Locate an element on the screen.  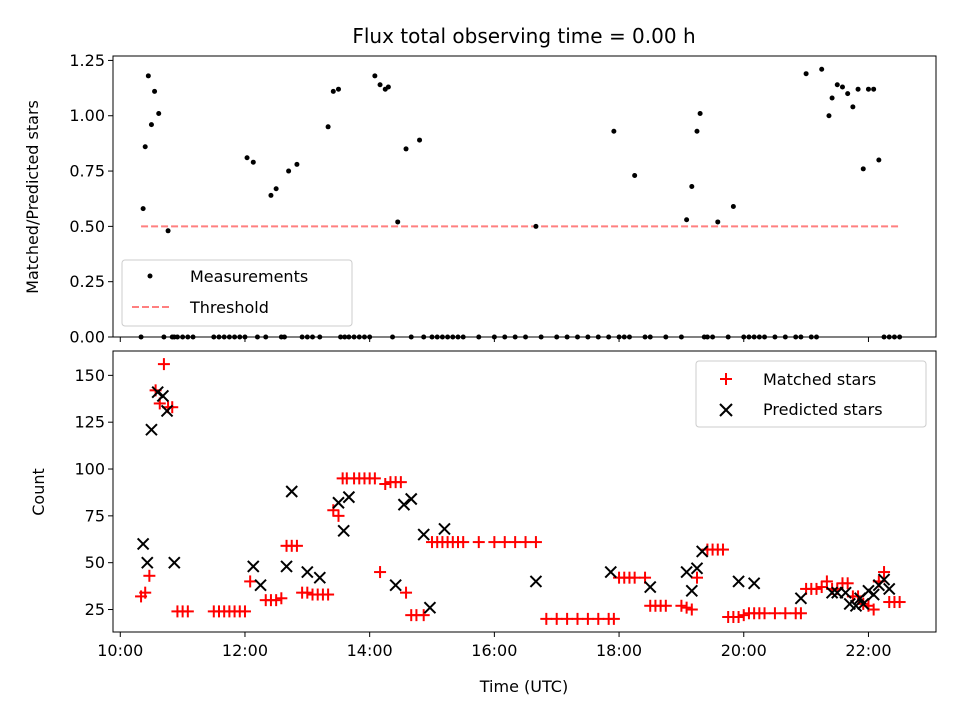
bottom-y-axis-label: Count is located at coordinates (38, 492).